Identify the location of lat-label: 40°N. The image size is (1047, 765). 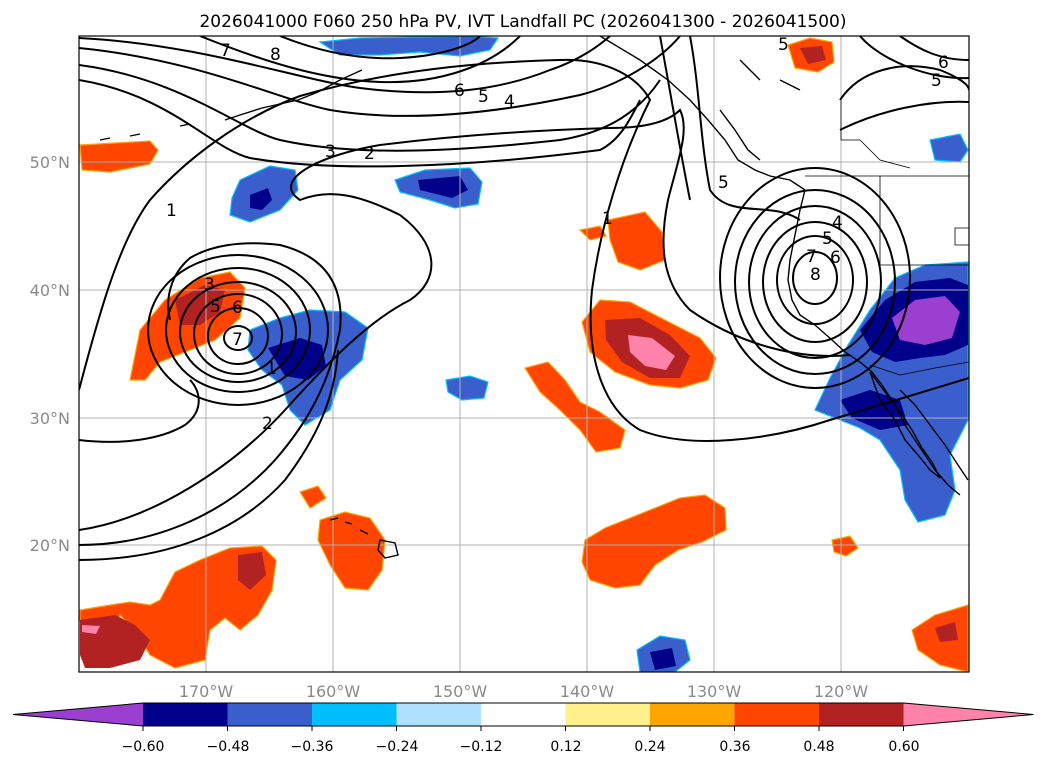
(50, 290).